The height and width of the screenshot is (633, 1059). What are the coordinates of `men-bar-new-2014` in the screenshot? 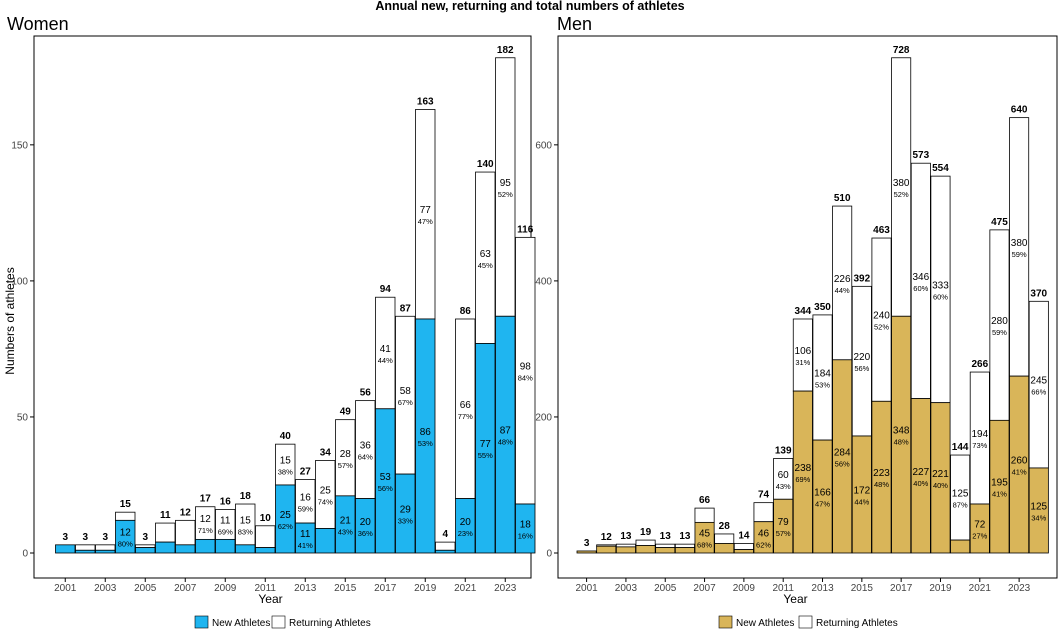 It's located at (842, 456).